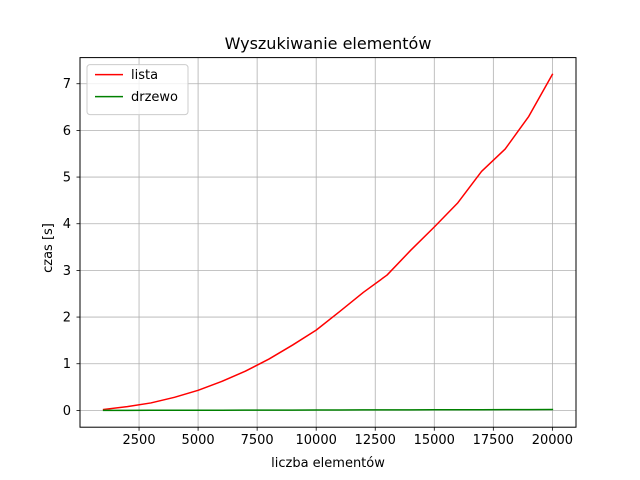 This screenshot has height=480, width=640. I want to click on y-axis-label: czas [s], so click(48, 248).